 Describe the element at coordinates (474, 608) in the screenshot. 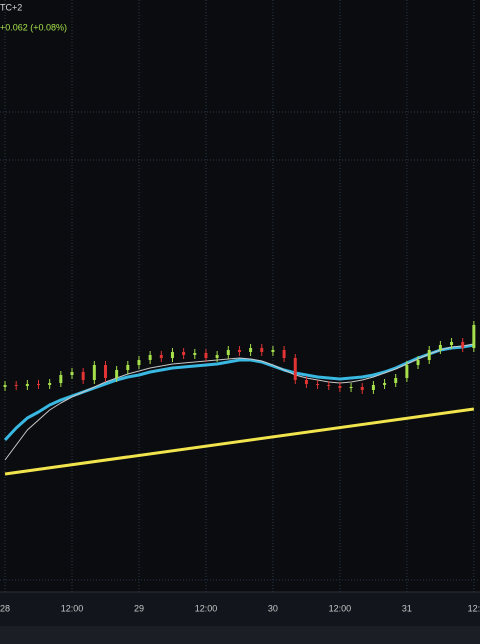

I see `x-tick-label: 12:` at that location.